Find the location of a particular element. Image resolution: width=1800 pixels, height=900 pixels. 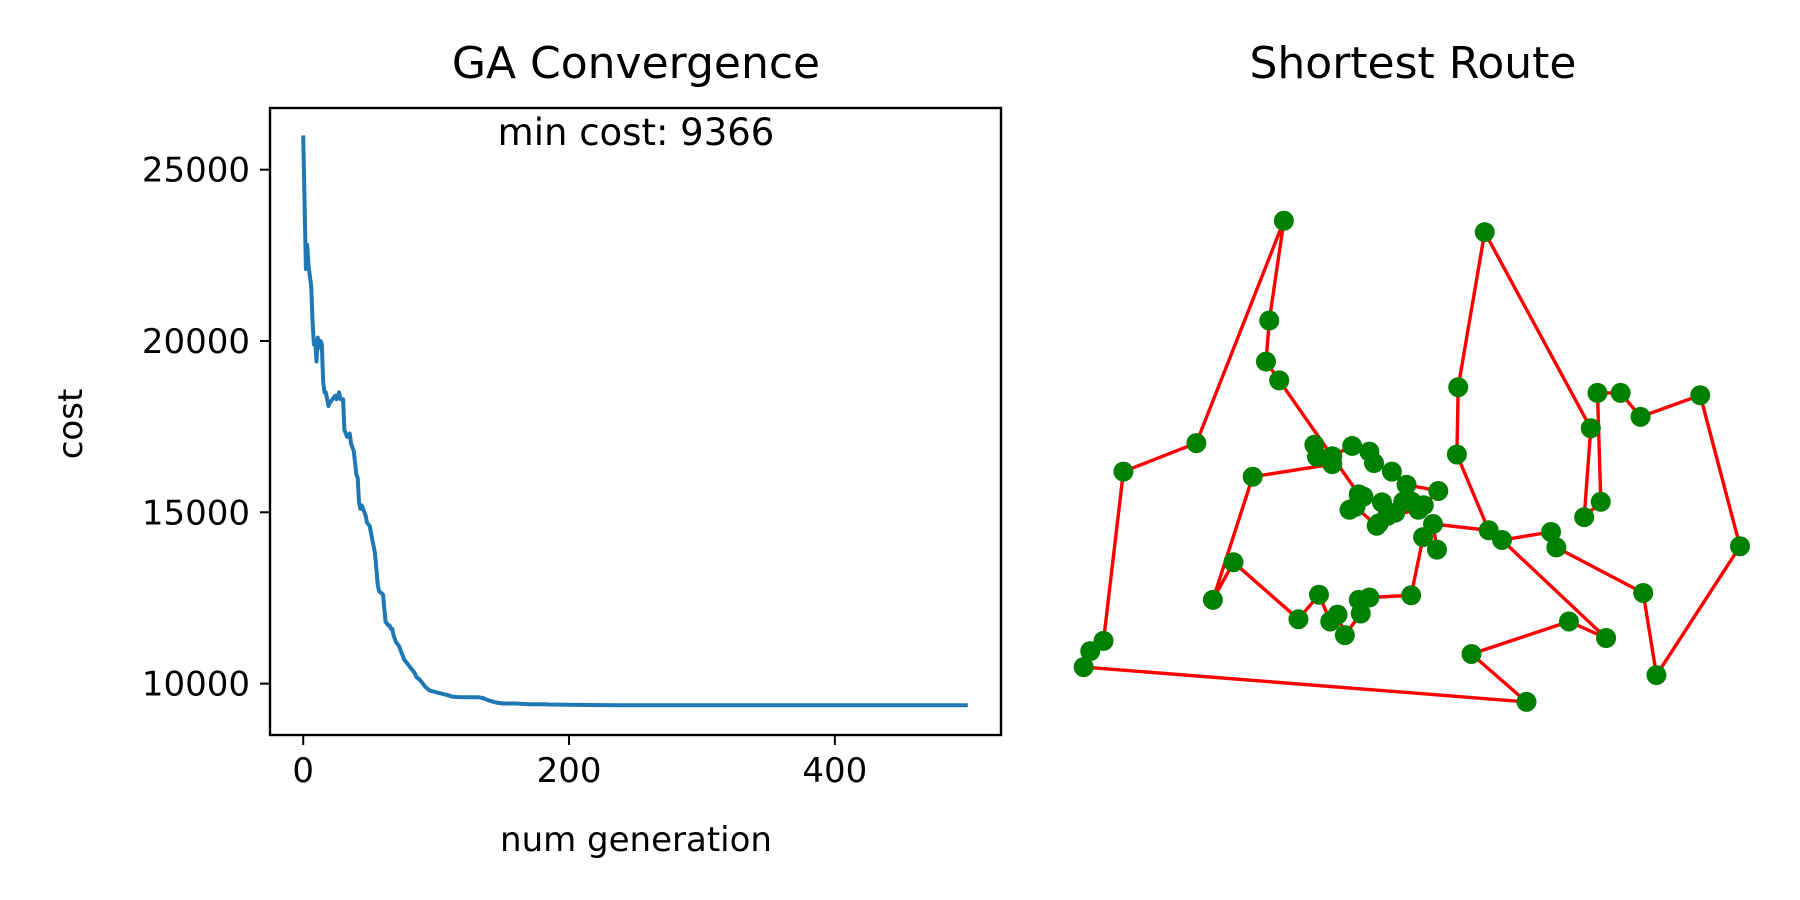

convergence-y-axis-label: cost is located at coordinates (71, 424).